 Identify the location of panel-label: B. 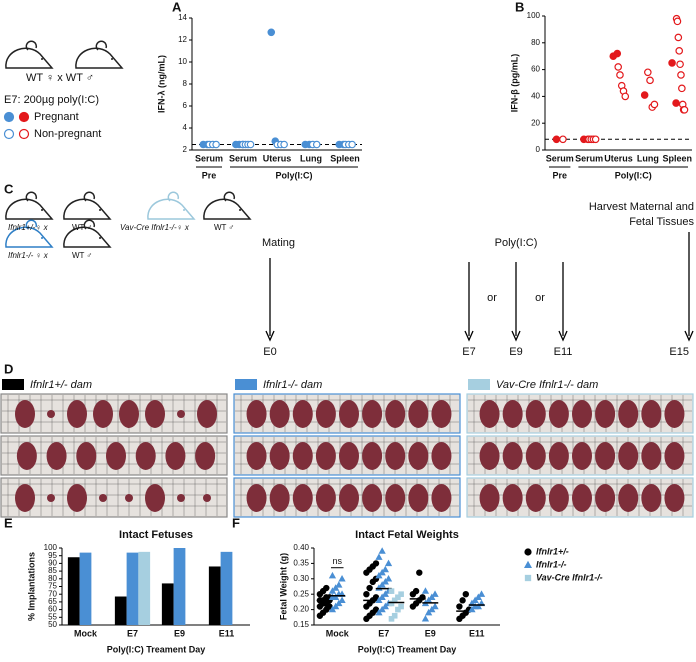
(519, 7).